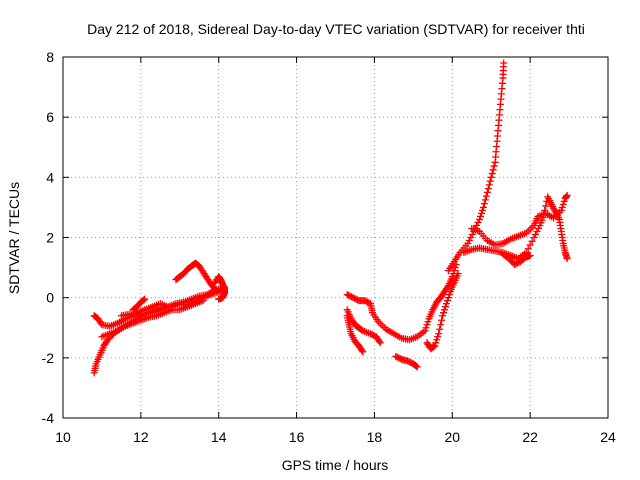 This screenshot has height=480, width=640. What do you see at coordinates (139, 304) in the screenshot?
I see `series-seg5` at bounding box center [139, 304].